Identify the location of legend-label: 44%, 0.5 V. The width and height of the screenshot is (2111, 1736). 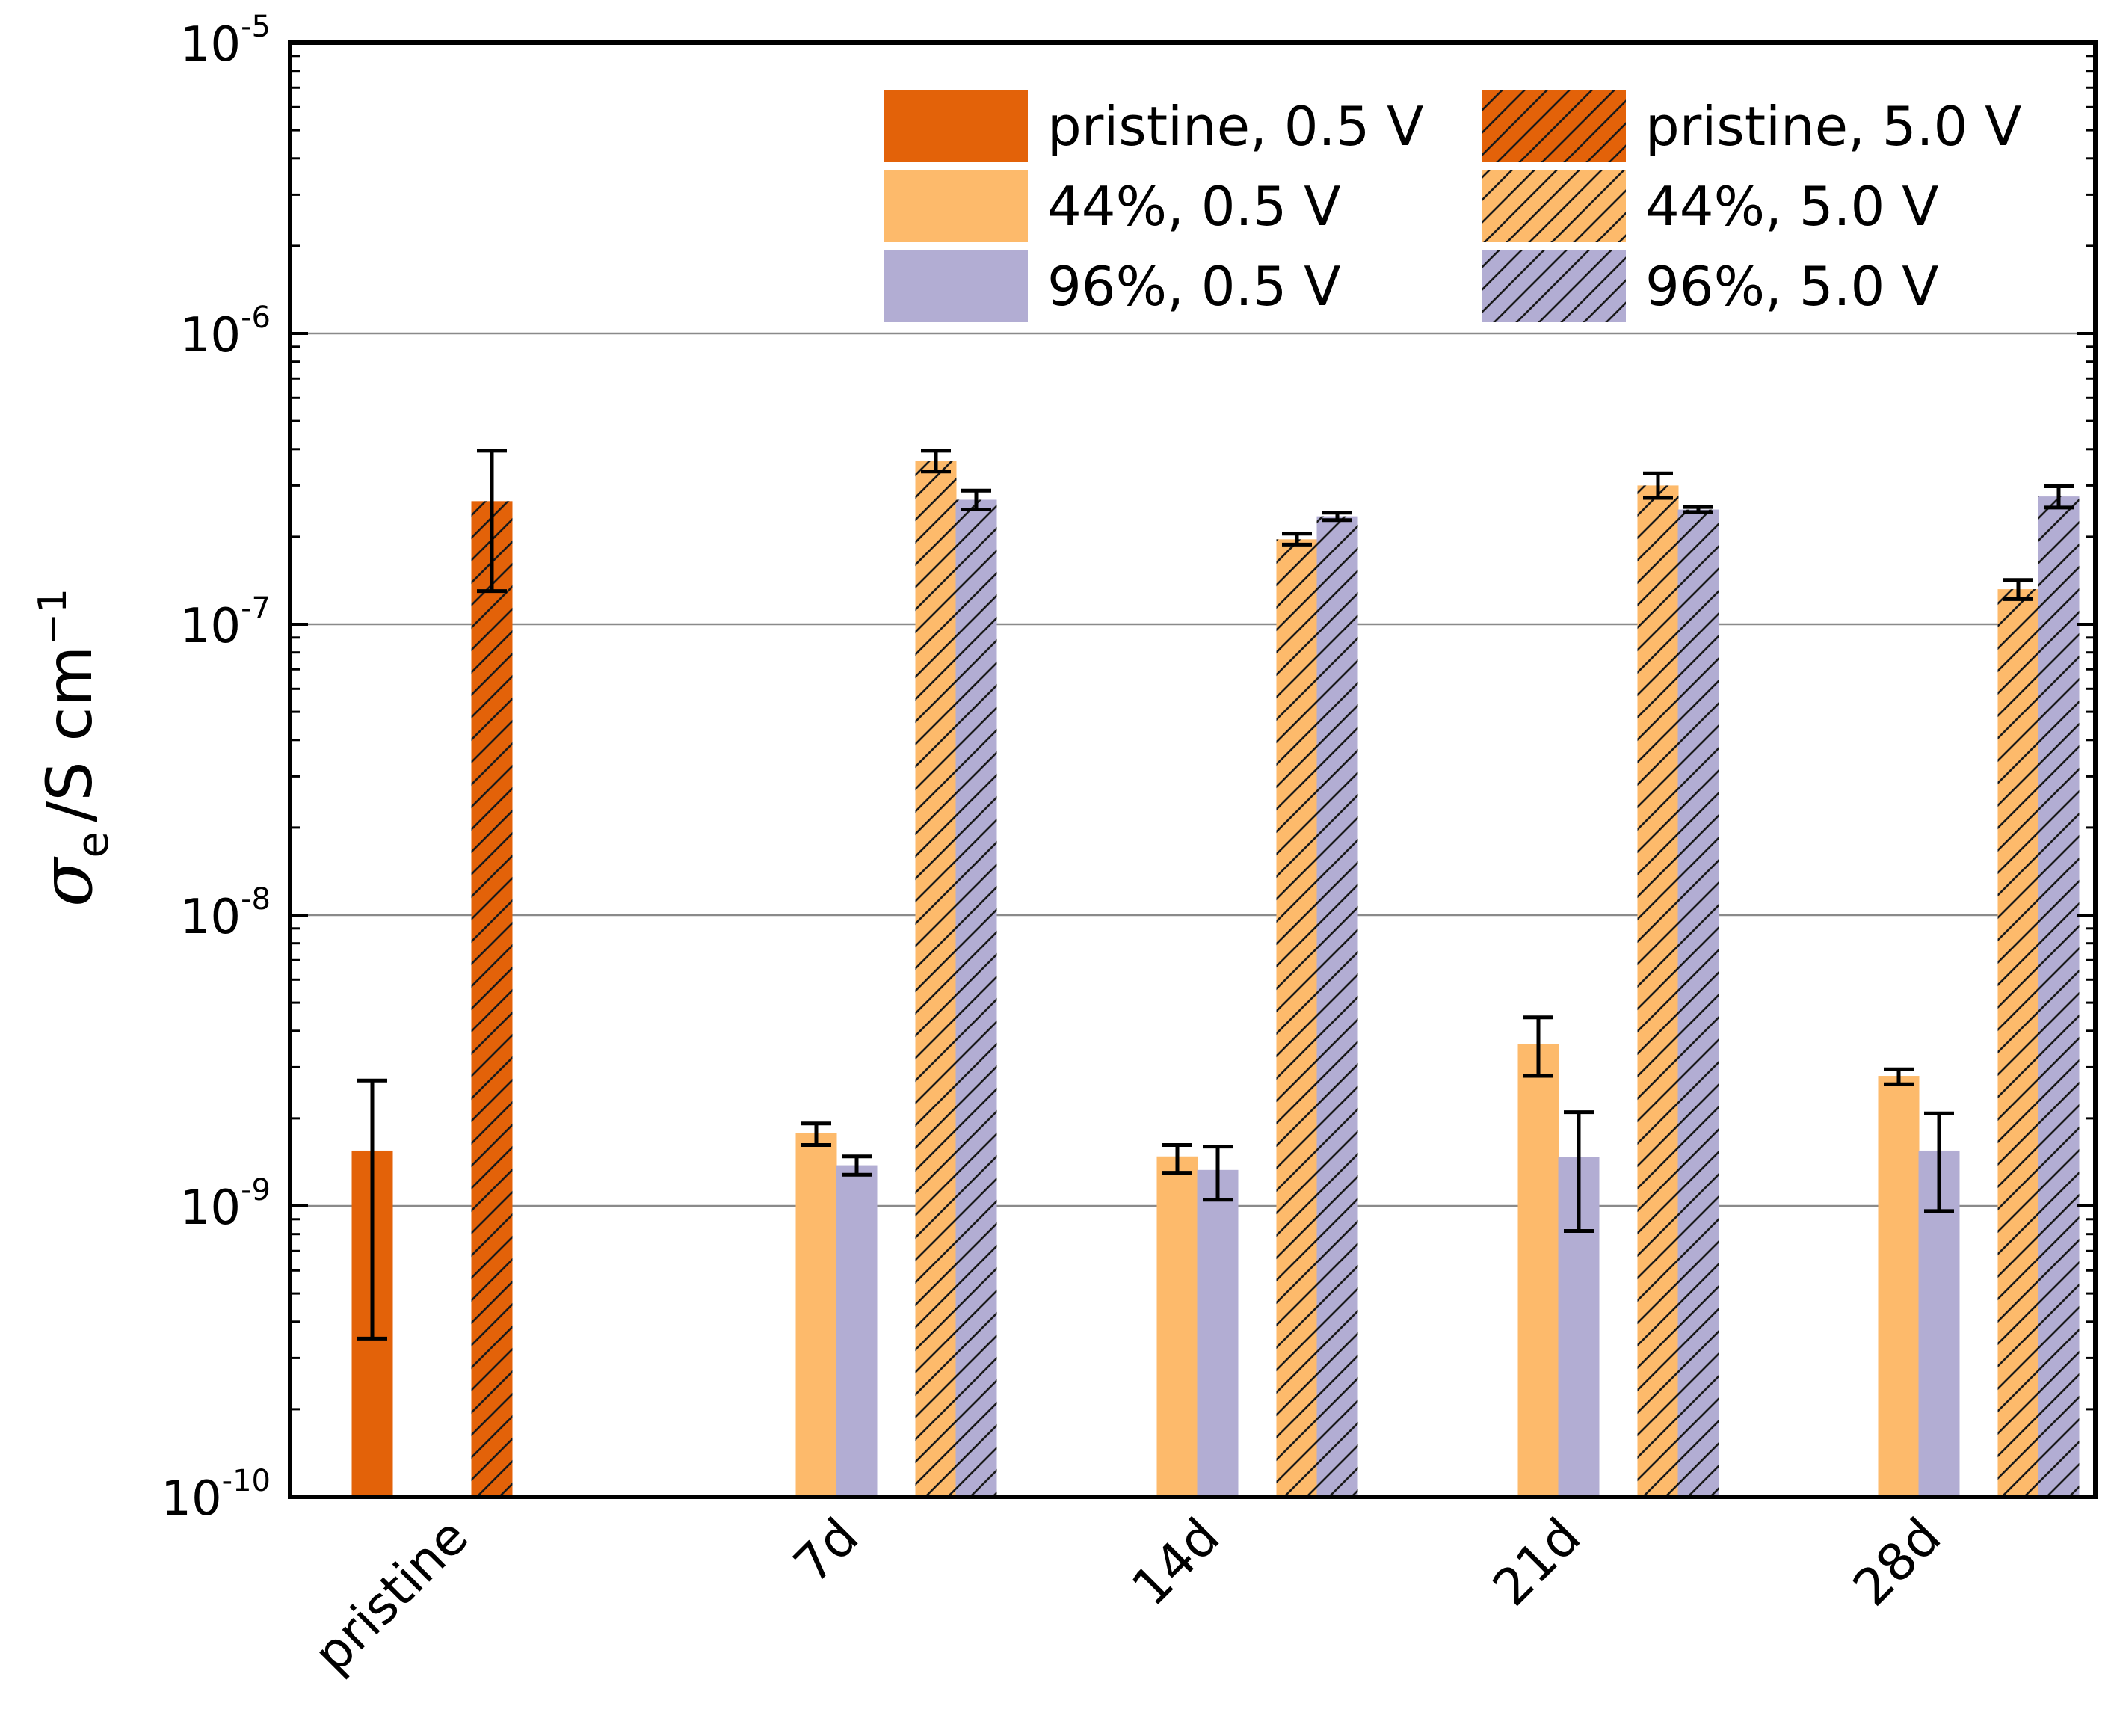
(1193, 206).